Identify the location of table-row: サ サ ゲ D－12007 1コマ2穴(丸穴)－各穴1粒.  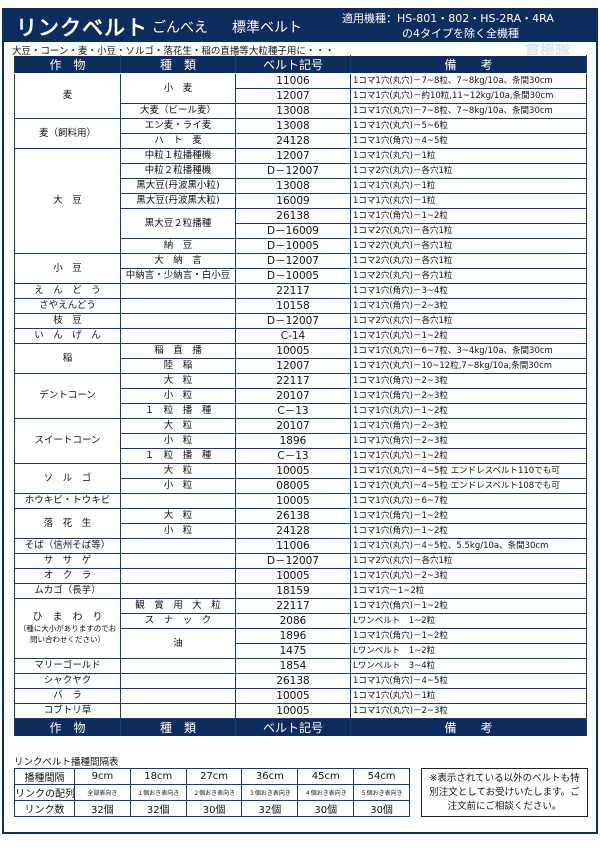
(300, 561).